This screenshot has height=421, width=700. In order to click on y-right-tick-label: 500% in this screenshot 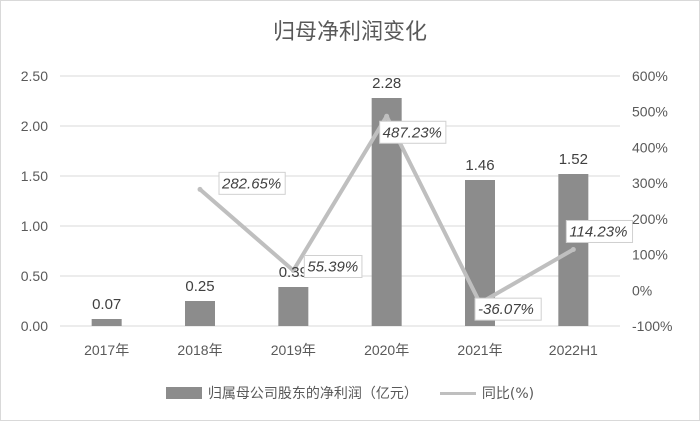, I will do `click(650, 112)`.